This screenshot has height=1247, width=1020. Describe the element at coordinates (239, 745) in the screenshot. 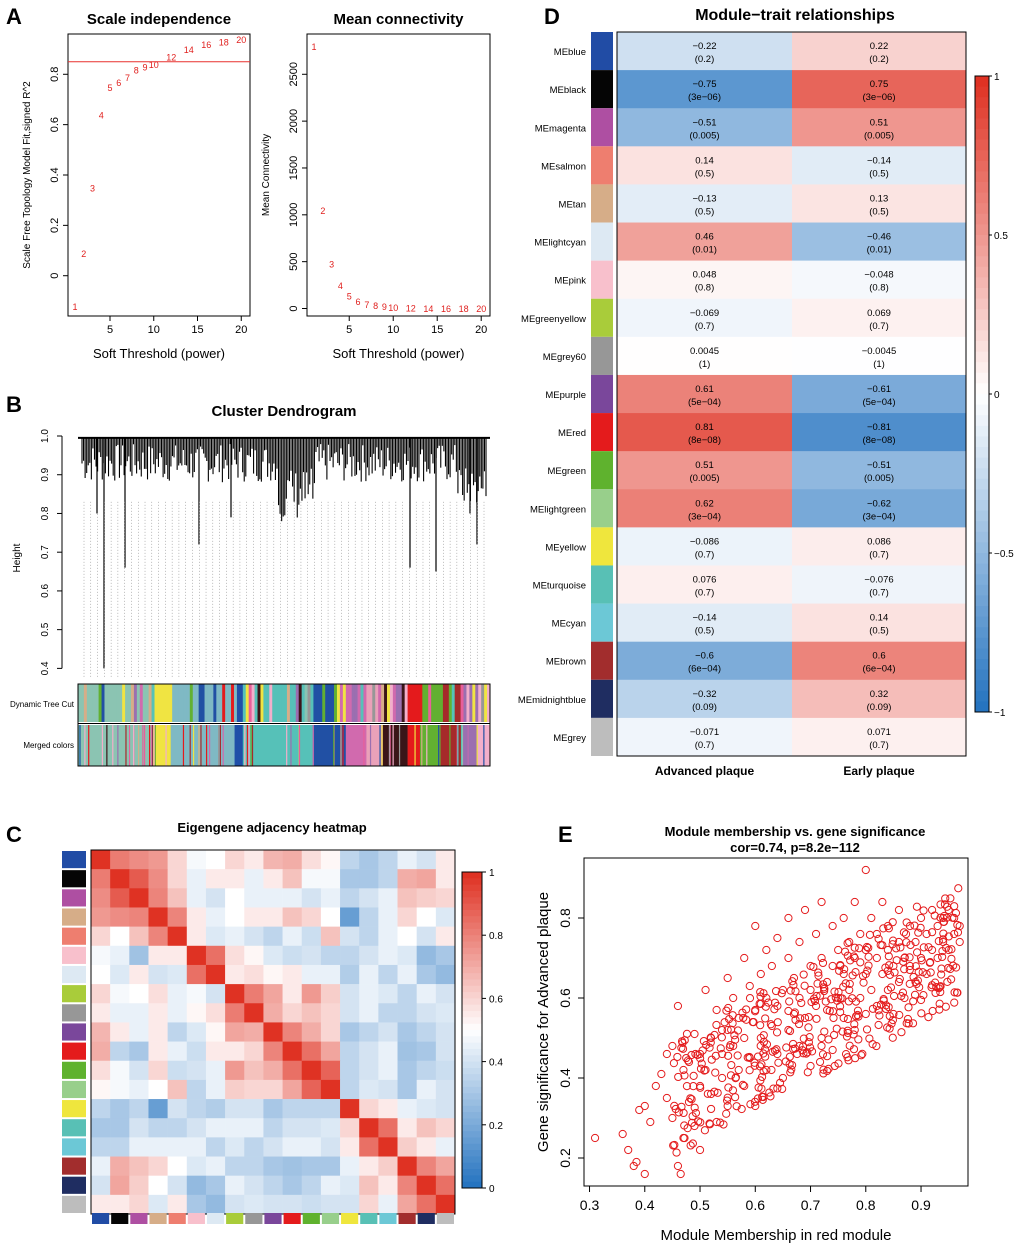

I see `merged-color-block` at that location.